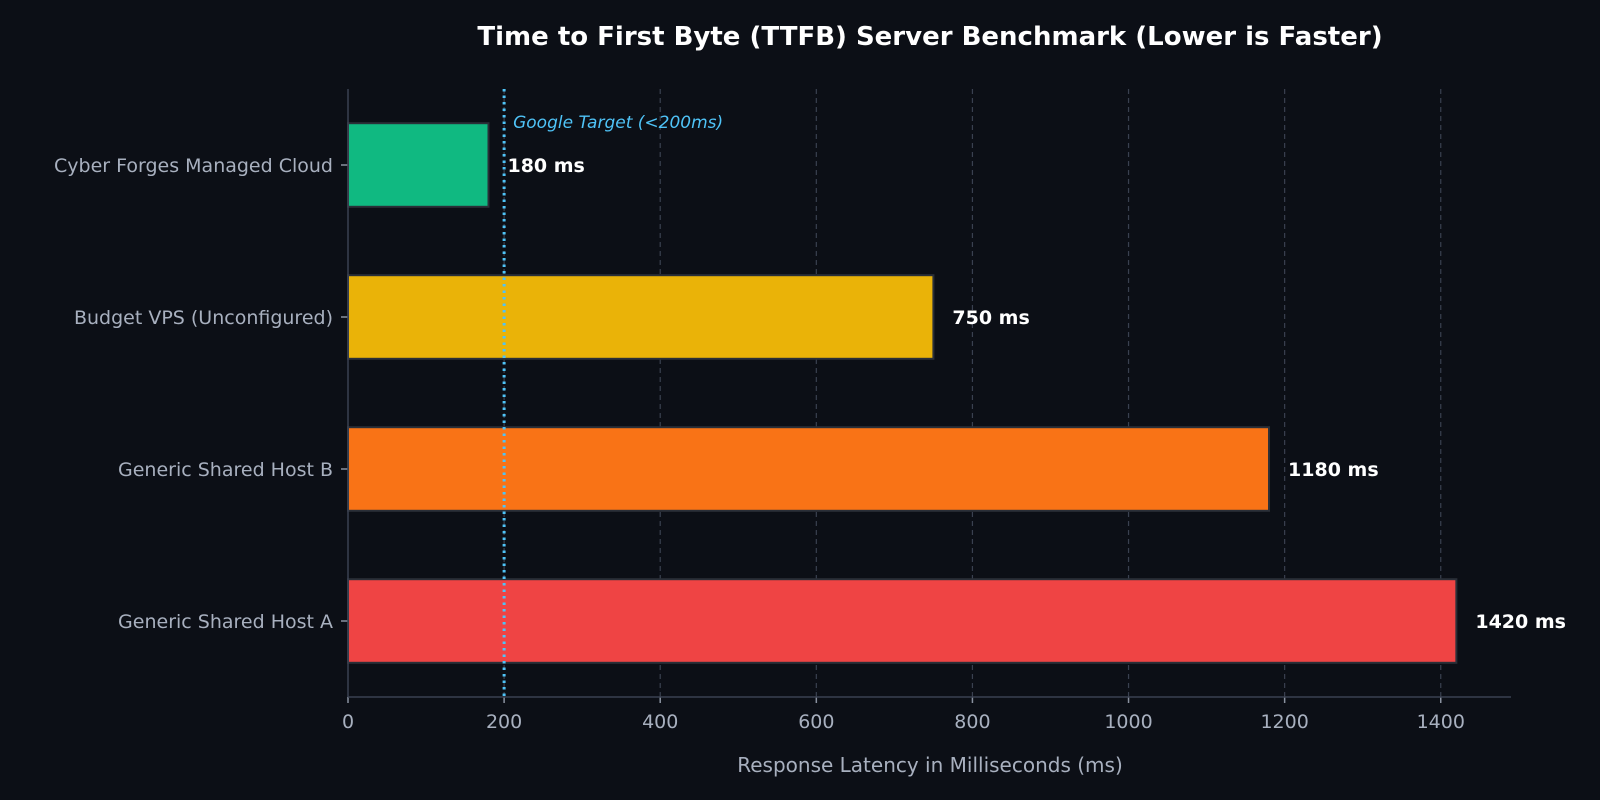 The height and width of the screenshot is (800, 1600). What do you see at coordinates (1284, 722) in the screenshot?
I see `x-tick-label: 1200` at bounding box center [1284, 722].